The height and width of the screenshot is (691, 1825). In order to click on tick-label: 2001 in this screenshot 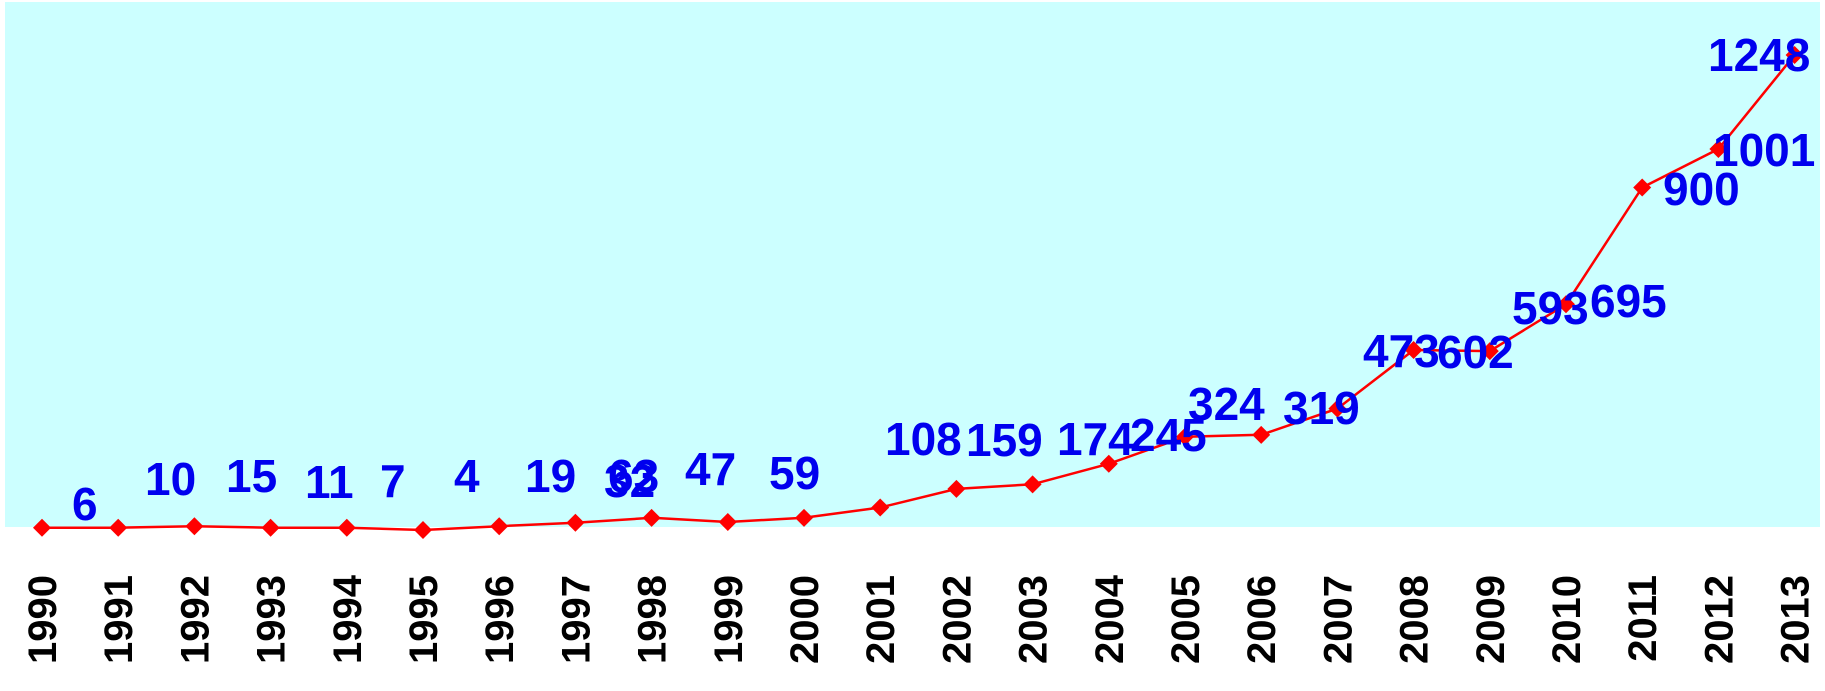, I will do `click(881, 619)`.